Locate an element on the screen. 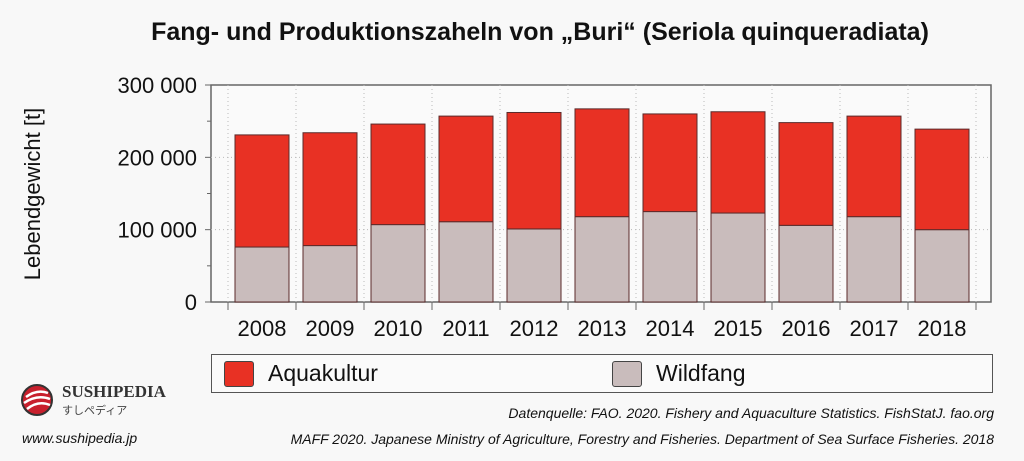 This screenshot has width=1024, height=461. x-tick-label: 2017 is located at coordinates (874, 328).